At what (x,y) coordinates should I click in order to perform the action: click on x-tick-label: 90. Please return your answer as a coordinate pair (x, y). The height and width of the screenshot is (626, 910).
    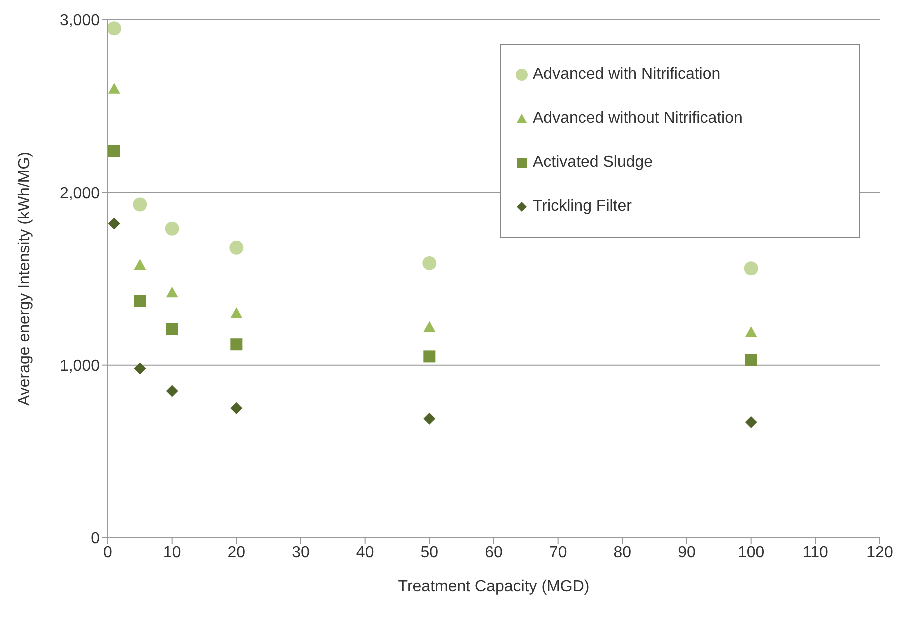
    Looking at the image, I should click on (687, 553).